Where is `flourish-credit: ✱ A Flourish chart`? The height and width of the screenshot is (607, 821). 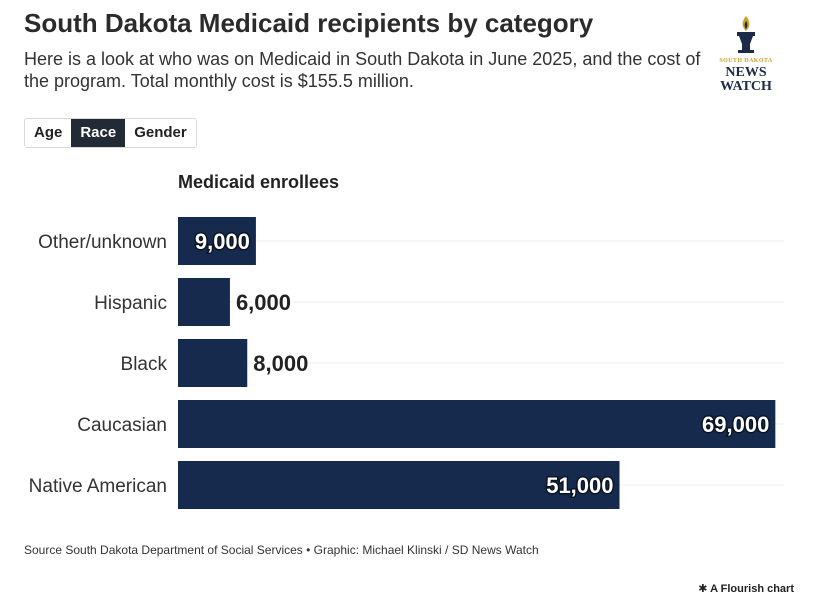
flourish-credit: ✱ A Flourish chart is located at coordinates (746, 588).